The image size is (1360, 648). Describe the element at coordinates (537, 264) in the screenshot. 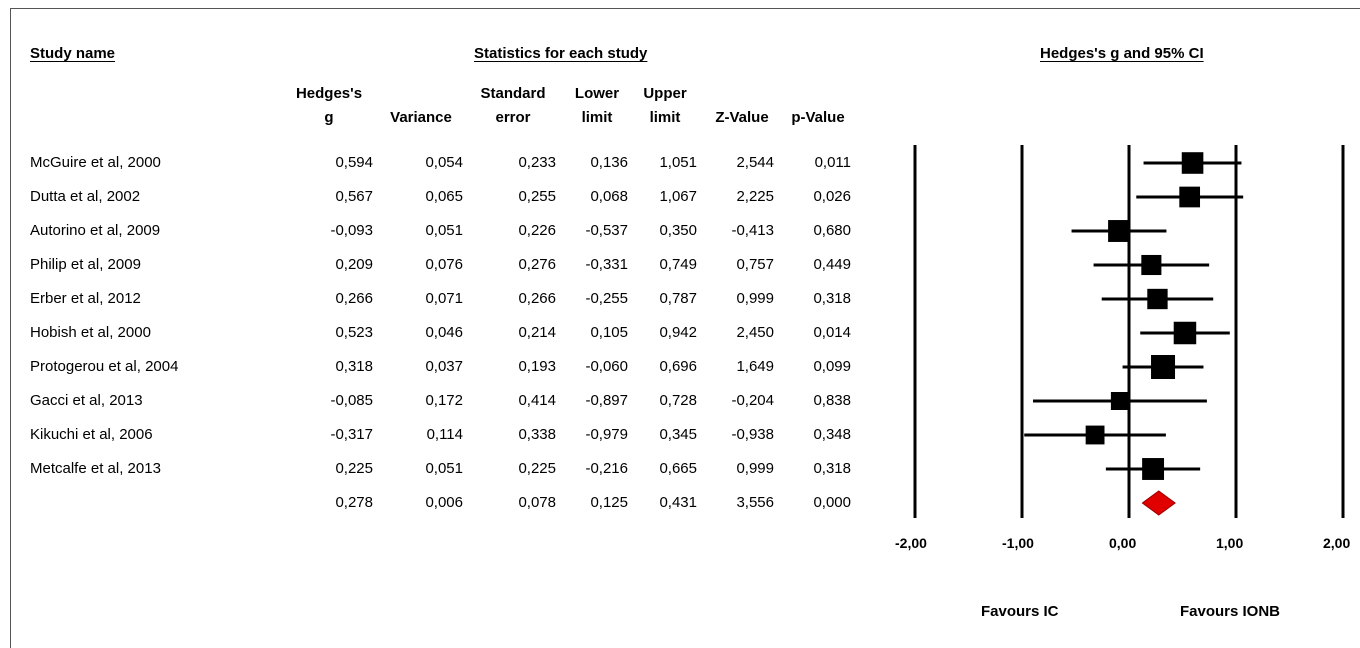

I see `table-cell: 0,276` at that location.